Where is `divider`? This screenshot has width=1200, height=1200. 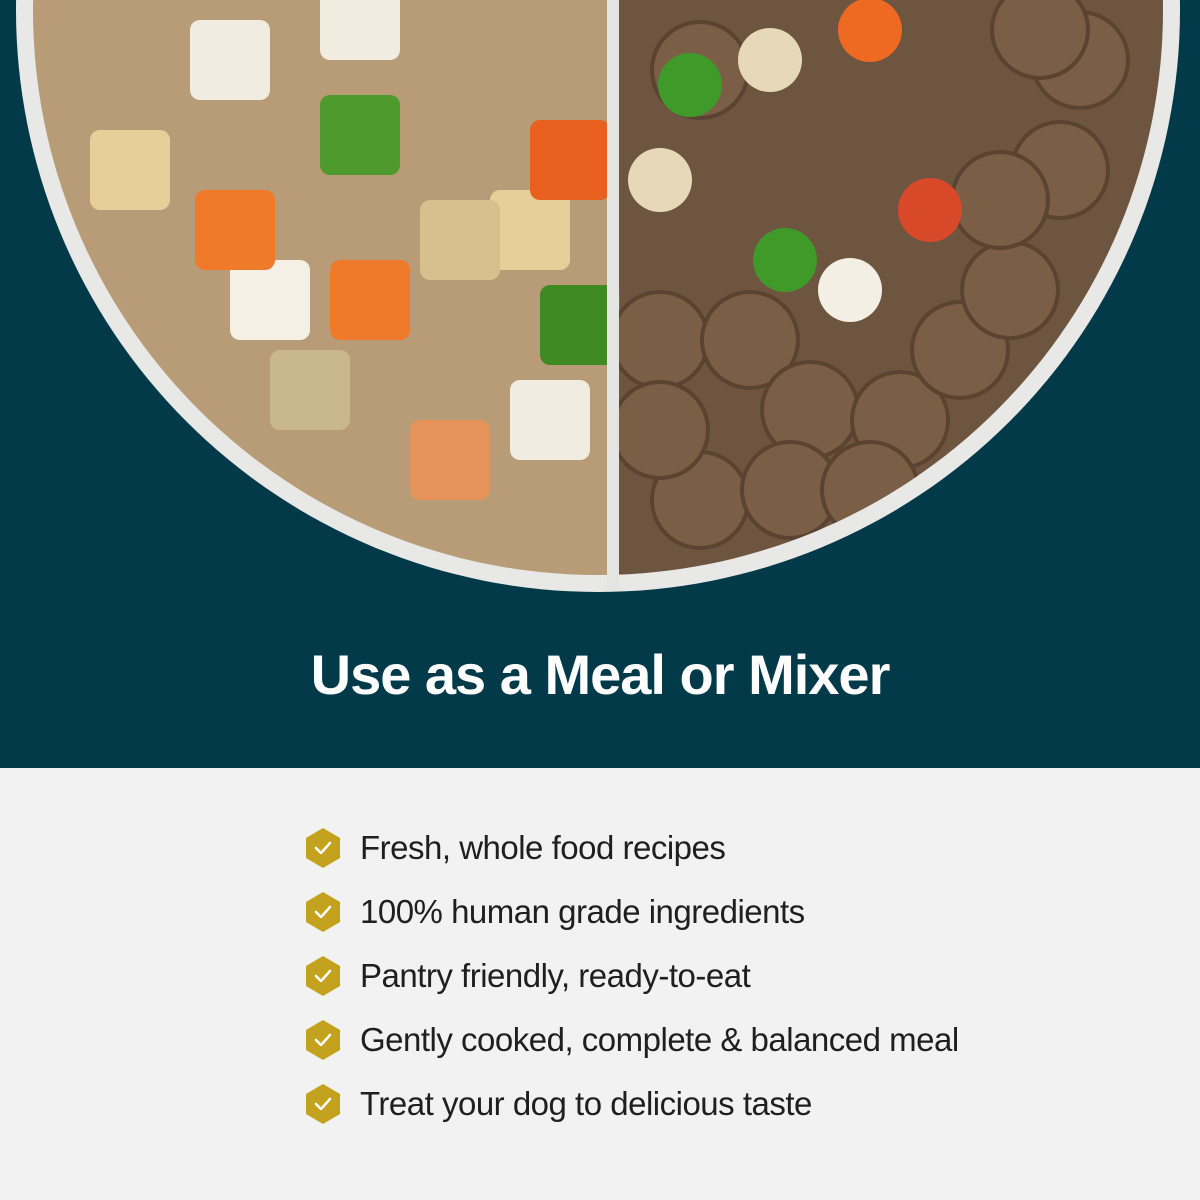 divider is located at coordinates (613, 295).